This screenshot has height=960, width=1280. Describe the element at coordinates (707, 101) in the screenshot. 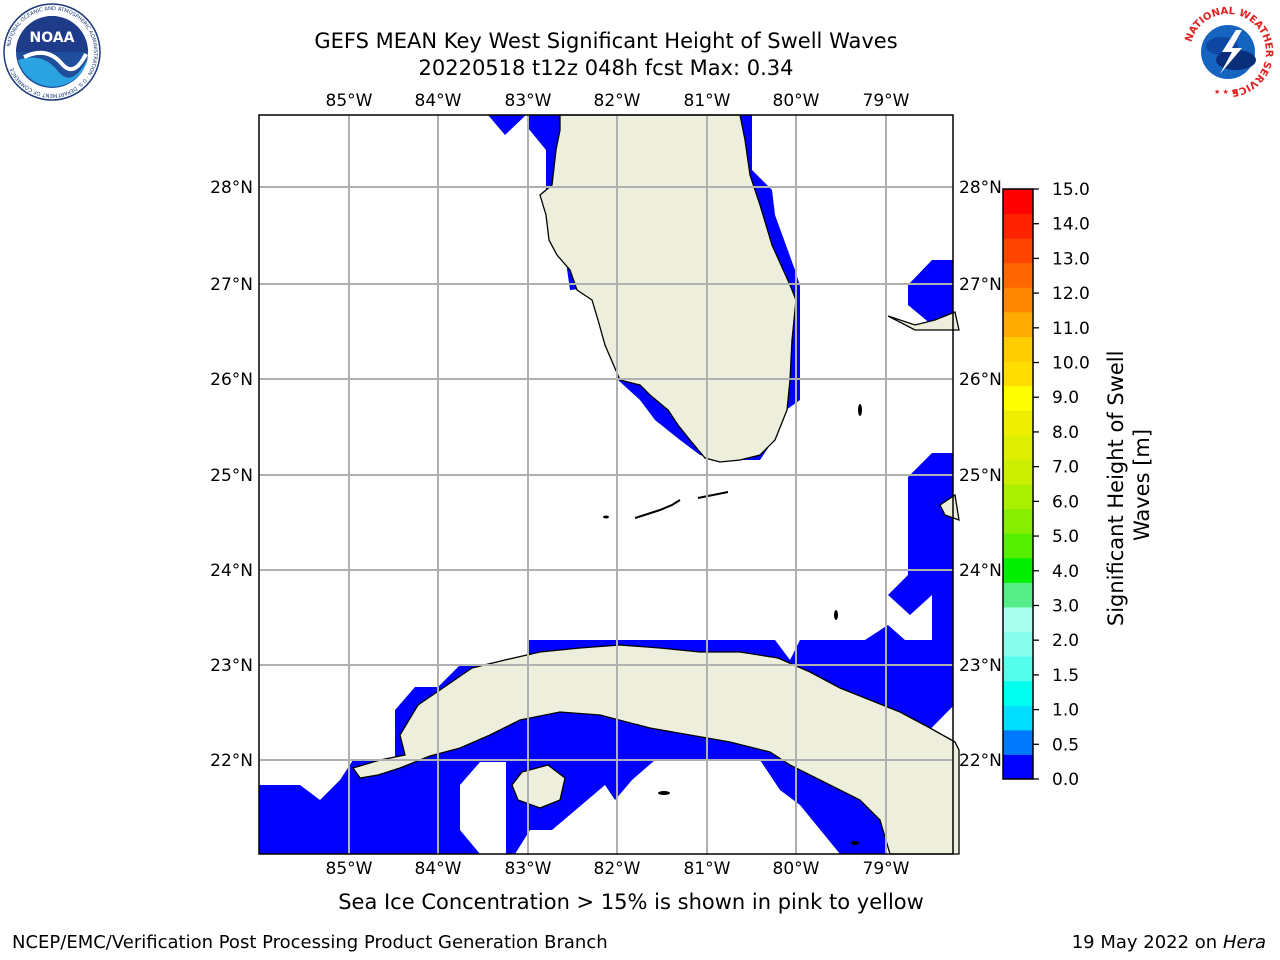

I see `lon-label-top: 81°W` at that location.